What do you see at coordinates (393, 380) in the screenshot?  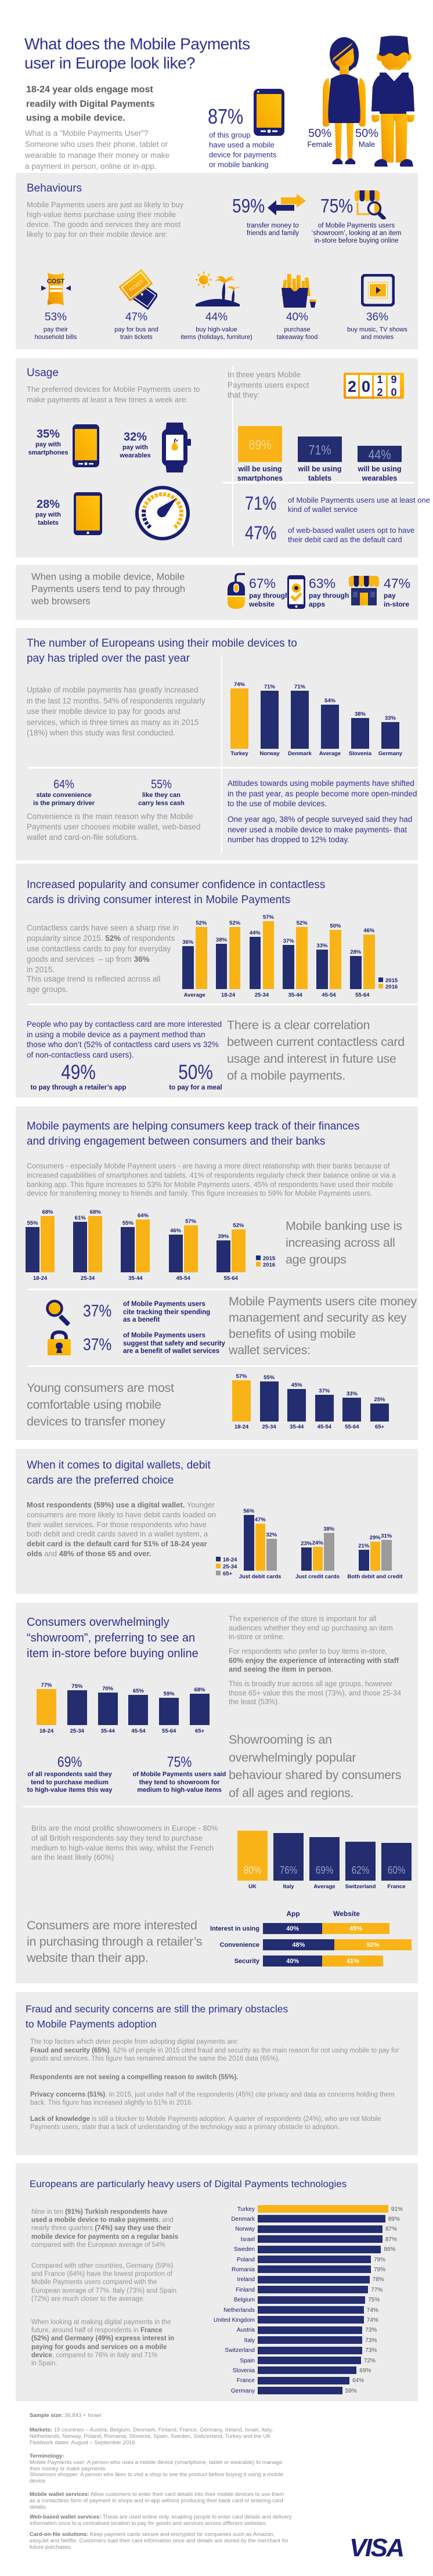 I see `svg-text: 9` at bounding box center [393, 380].